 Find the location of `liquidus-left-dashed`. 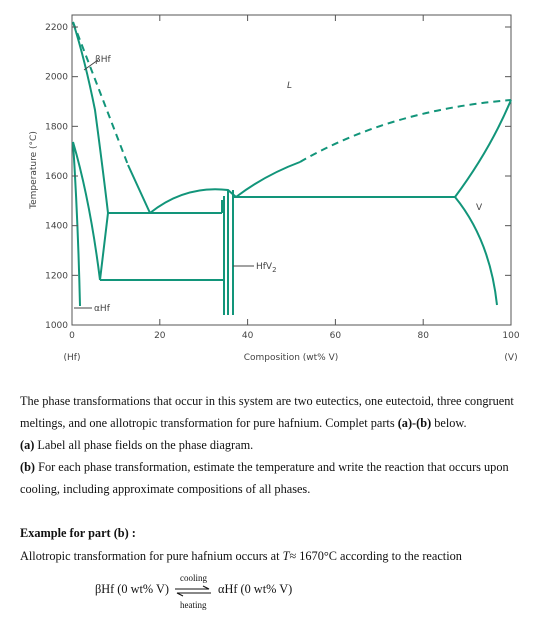

liquidus-left-dashed is located at coordinates (100, 93).